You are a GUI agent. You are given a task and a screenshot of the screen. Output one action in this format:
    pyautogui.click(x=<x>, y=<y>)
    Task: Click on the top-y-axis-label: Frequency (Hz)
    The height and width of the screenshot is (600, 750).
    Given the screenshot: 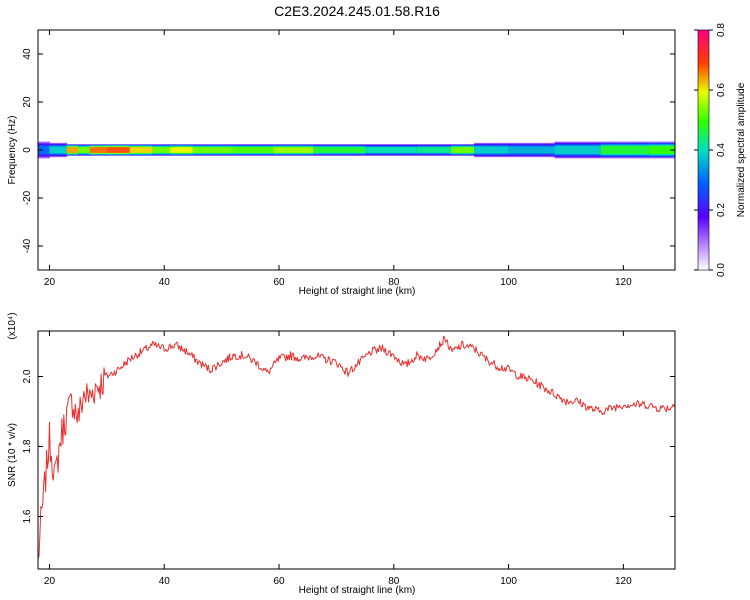 What is the action you would take?
    pyautogui.click(x=12, y=150)
    